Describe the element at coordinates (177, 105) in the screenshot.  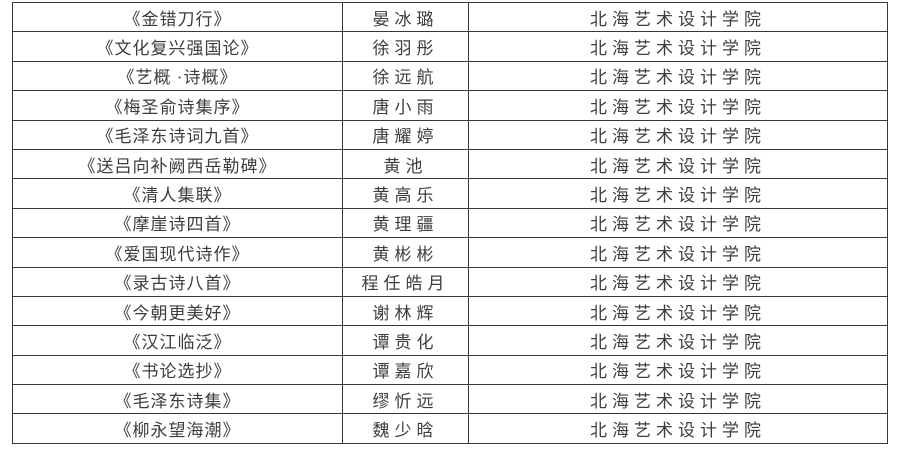
I see `work-title-cell: 《梅圣俞诗集序》` at that location.